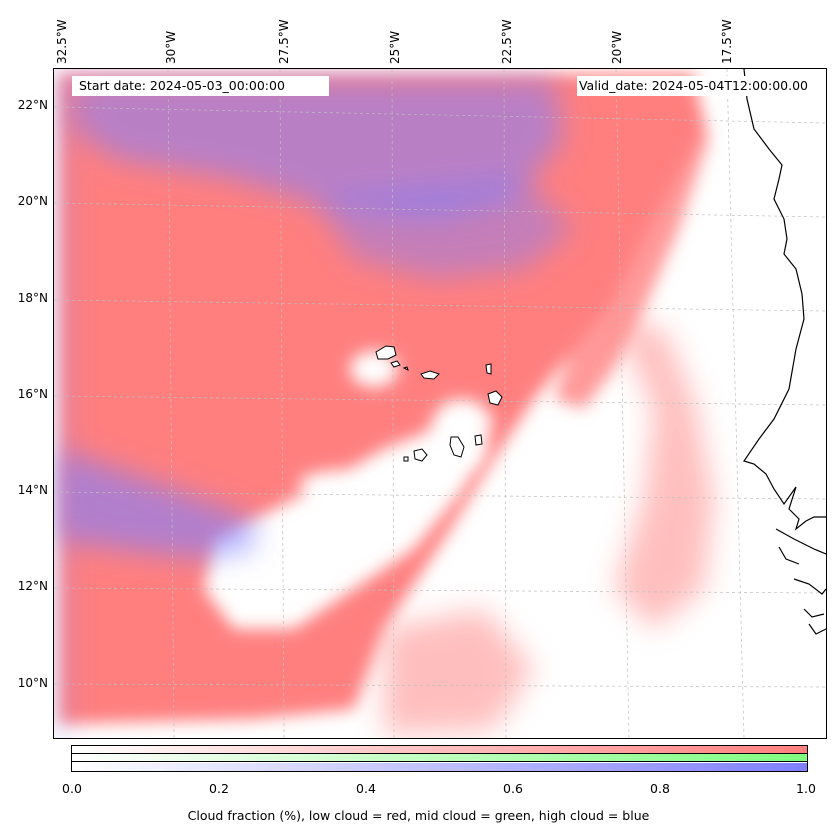 Image resolution: width=837 pixels, height=836 pixels. Describe the element at coordinates (507, 41) in the screenshot. I see `lon-label-22-5w: 22.5°W` at that location.